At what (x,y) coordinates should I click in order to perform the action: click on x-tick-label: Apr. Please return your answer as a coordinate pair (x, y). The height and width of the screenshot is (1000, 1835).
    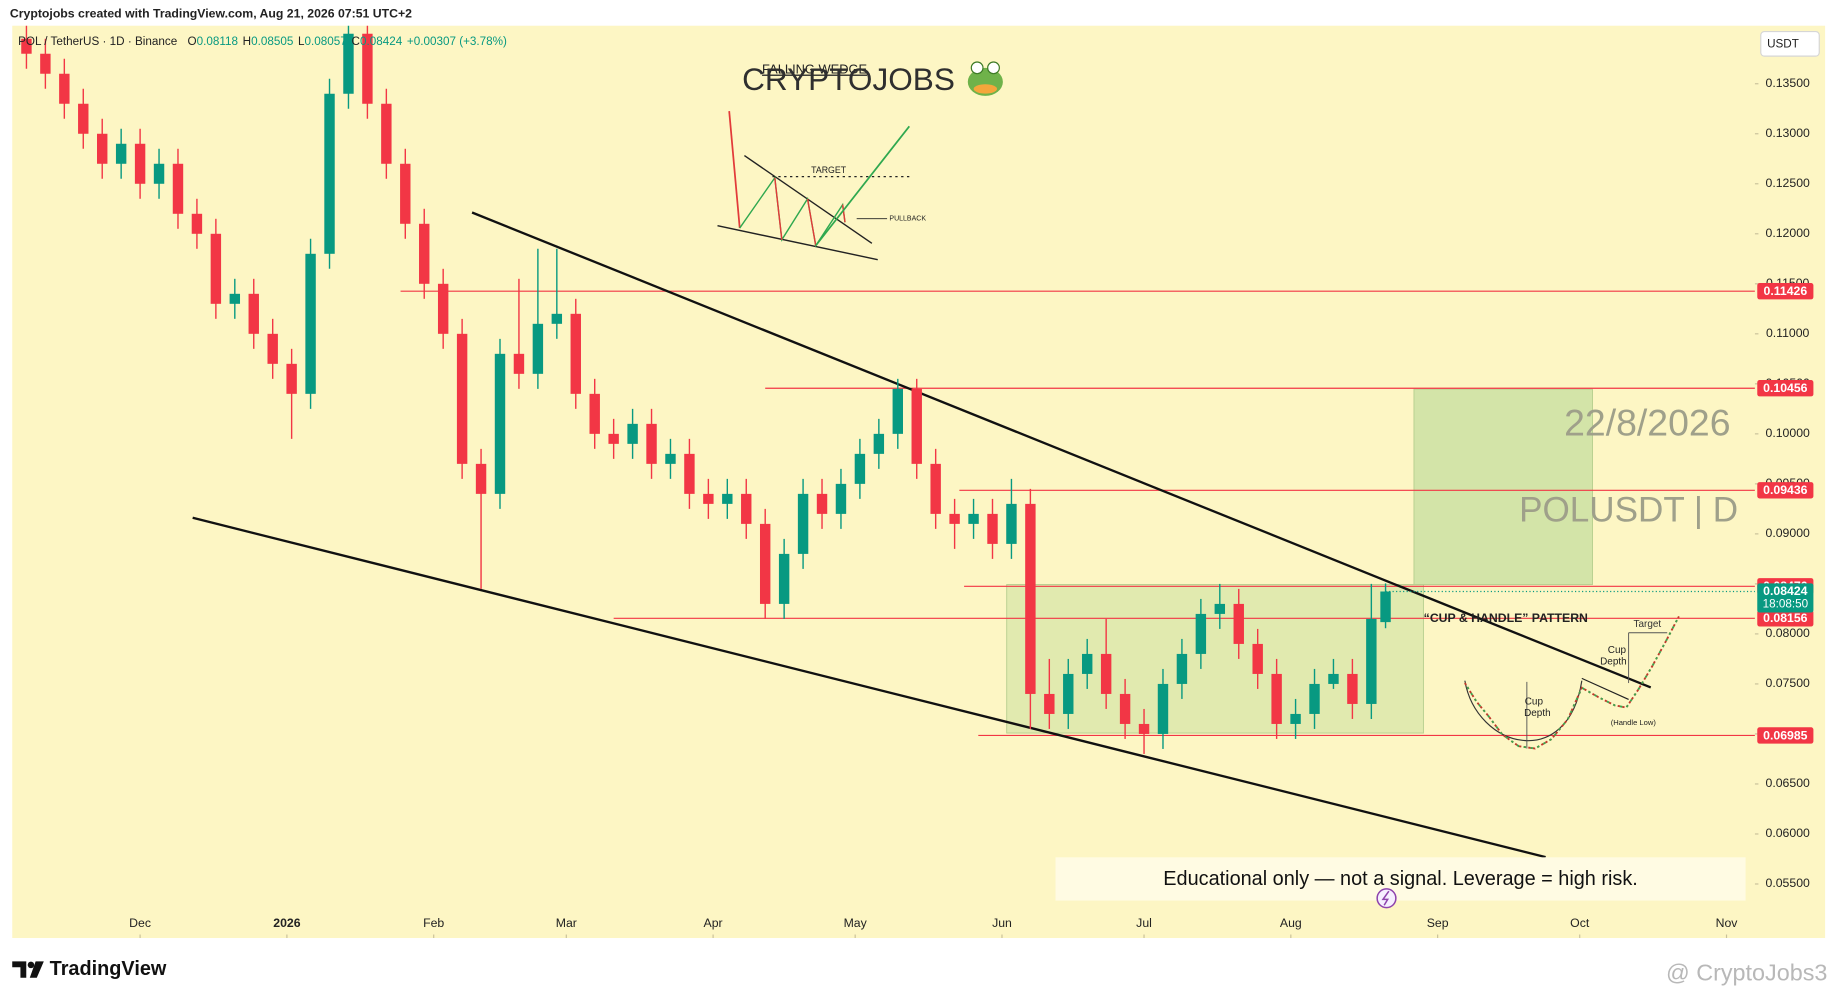
    Looking at the image, I should click on (713, 923).